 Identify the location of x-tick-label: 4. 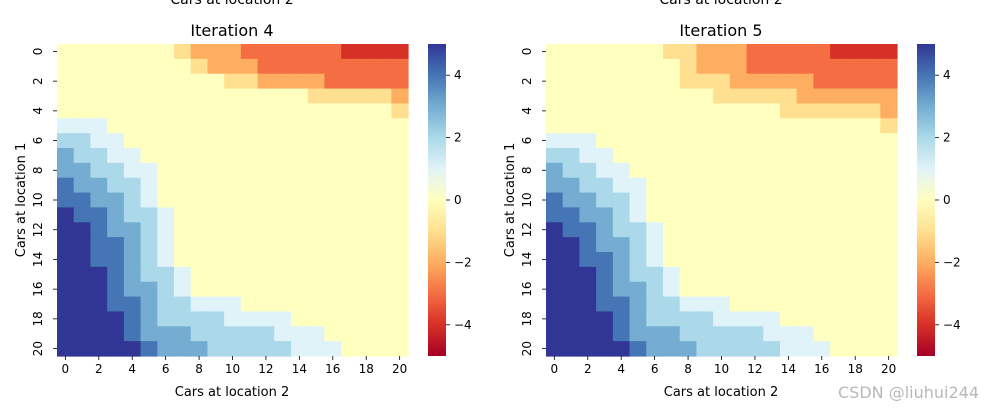
(621, 369).